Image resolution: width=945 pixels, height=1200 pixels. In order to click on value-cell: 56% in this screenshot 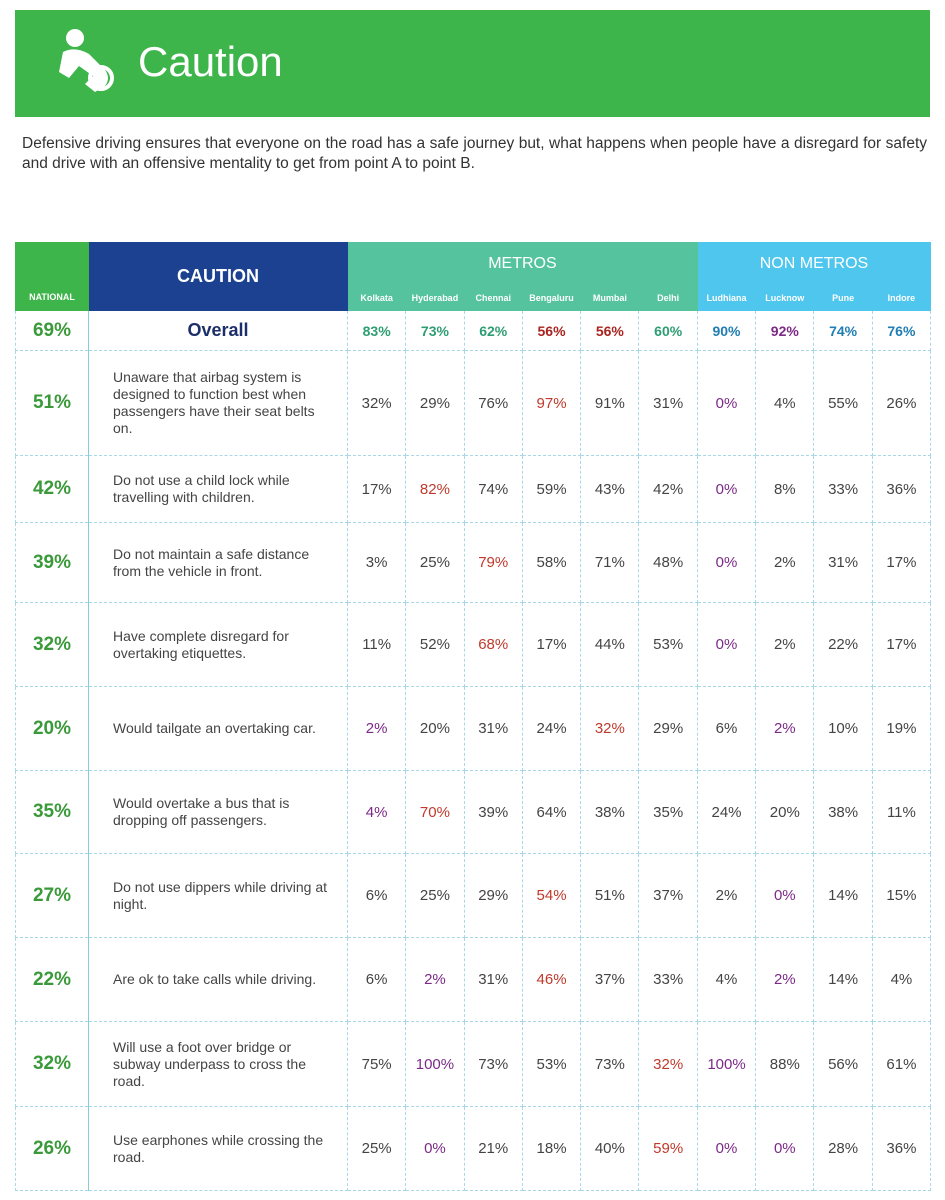, I will do `click(610, 330)`.